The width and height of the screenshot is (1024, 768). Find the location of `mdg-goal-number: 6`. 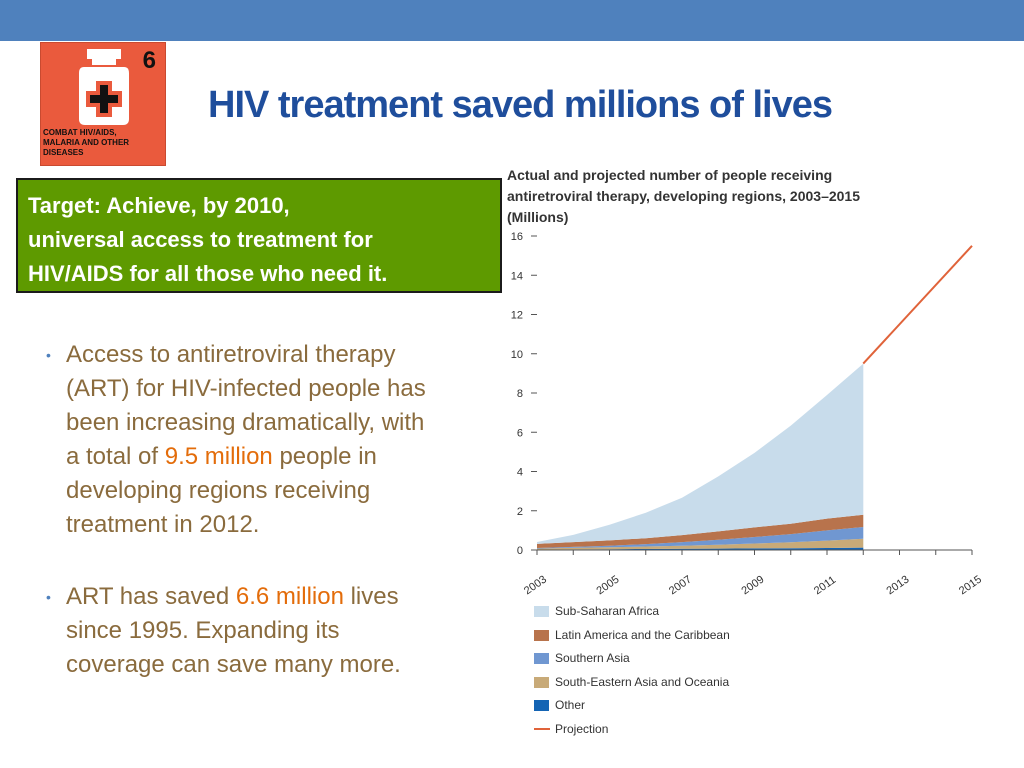

mdg-goal-number: 6 is located at coordinates (149, 60).